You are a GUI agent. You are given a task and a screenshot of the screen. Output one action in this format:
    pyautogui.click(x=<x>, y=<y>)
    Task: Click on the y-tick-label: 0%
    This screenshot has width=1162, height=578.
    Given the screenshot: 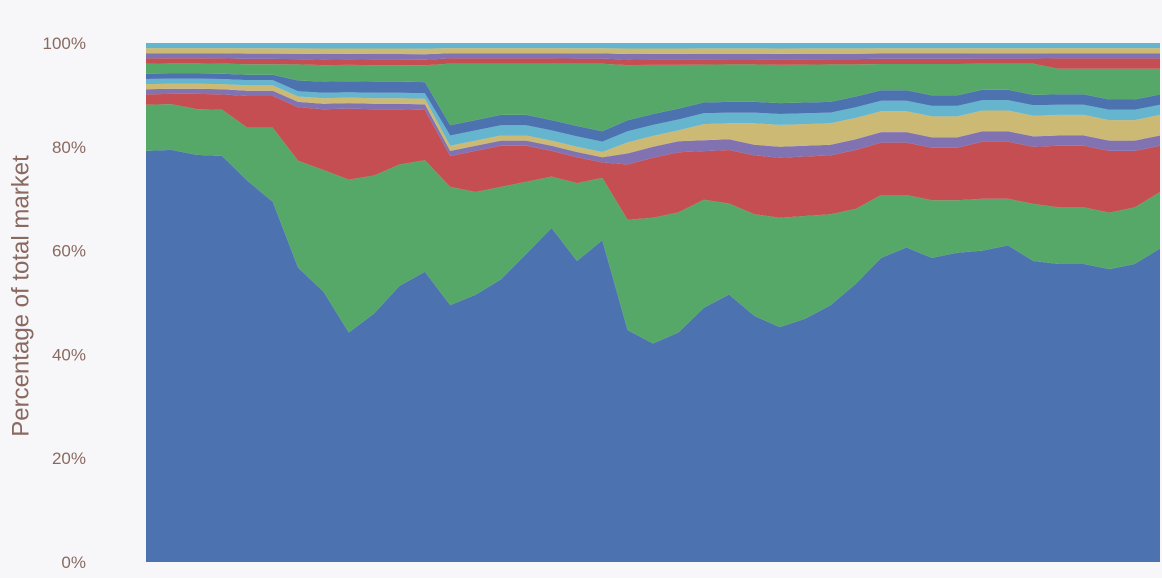 What is the action you would take?
    pyautogui.click(x=73, y=562)
    